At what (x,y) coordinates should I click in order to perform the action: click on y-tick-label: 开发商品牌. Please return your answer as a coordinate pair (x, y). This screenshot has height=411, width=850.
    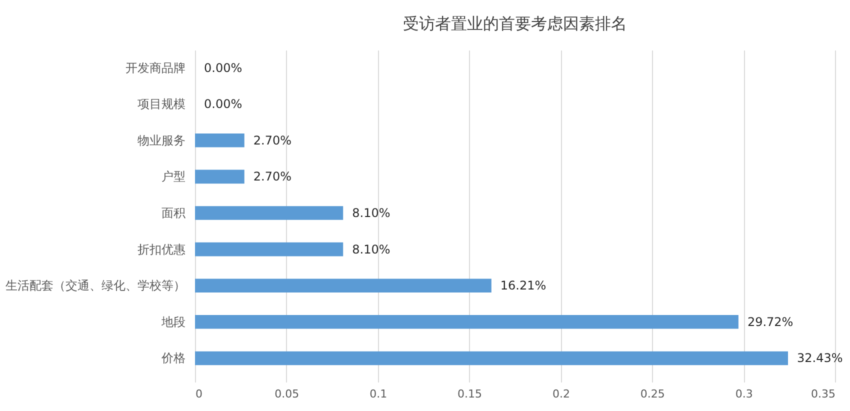
    Looking at the image, I should click on (156, 67).